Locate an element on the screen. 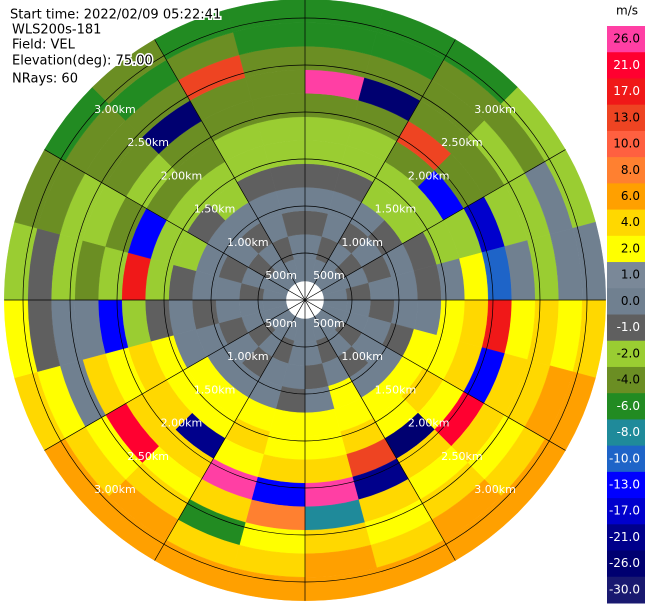  colorbar-label: 17.0 is located at coordinates (626, 91).